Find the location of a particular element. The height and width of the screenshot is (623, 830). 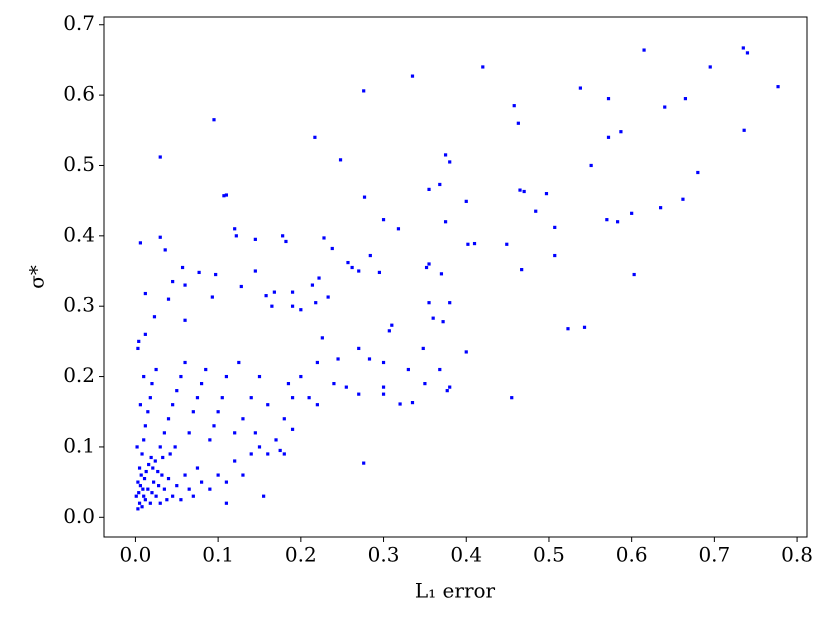

x-tick-label: 0.7 is located at coordinates (714, 555).